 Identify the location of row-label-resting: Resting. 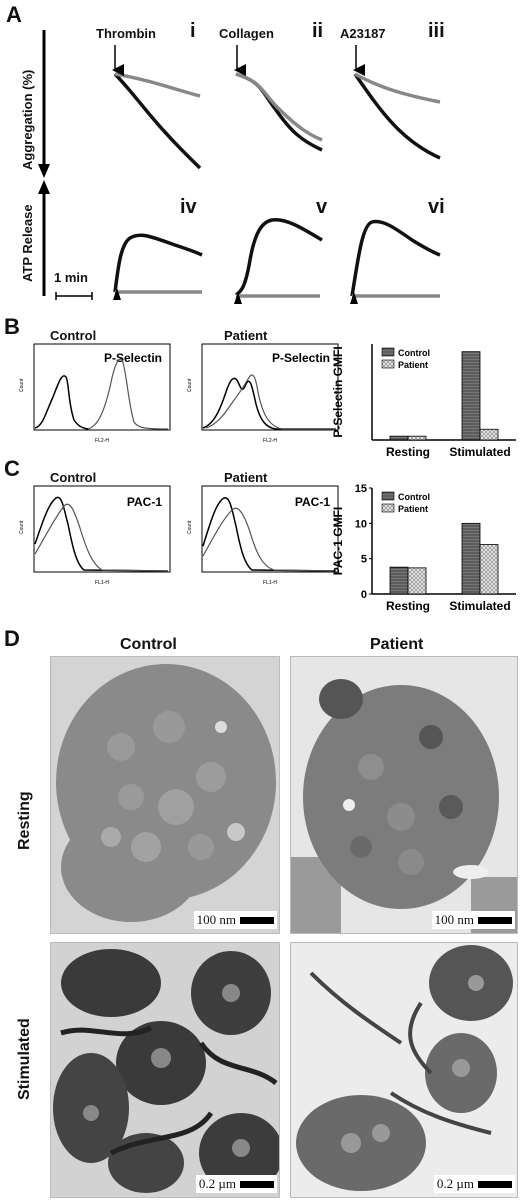
(24, 820).